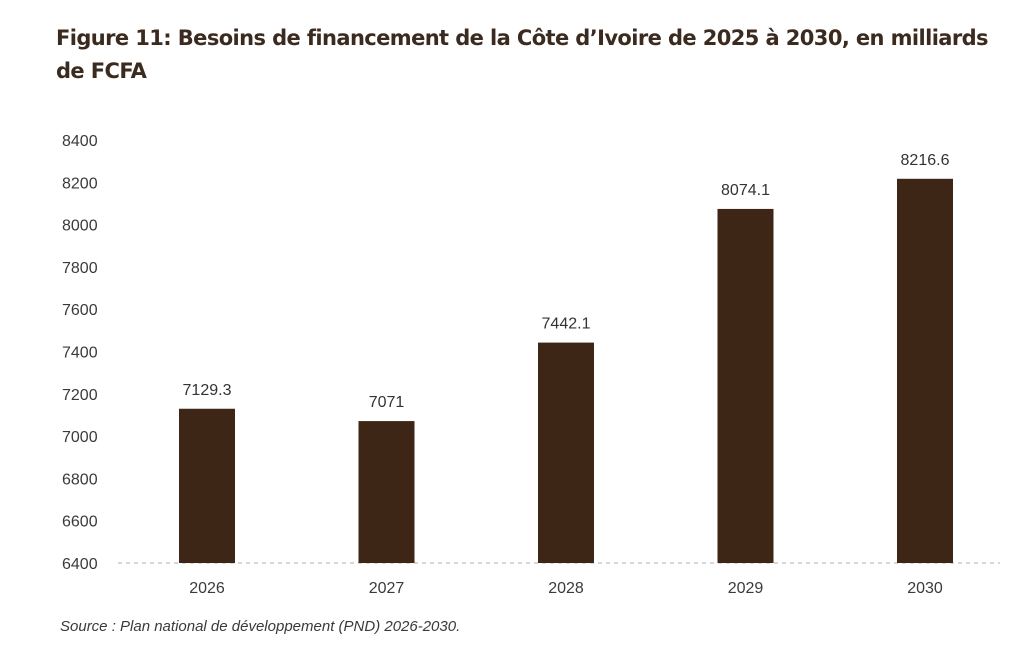  Describe the element at coordinates (745, 385) in the screenshot. I see `bar-2029` at that location.